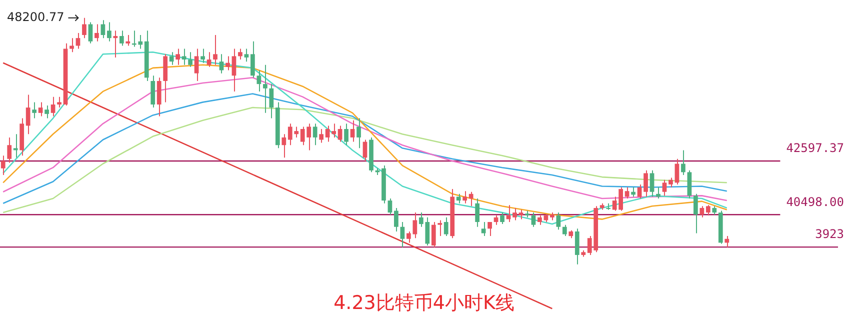 This screenshot has width=848, height=327. What do you see at coordinates (829, 234) in the screenshot?
I see `text: 3923` at bounding box center [829, 234].